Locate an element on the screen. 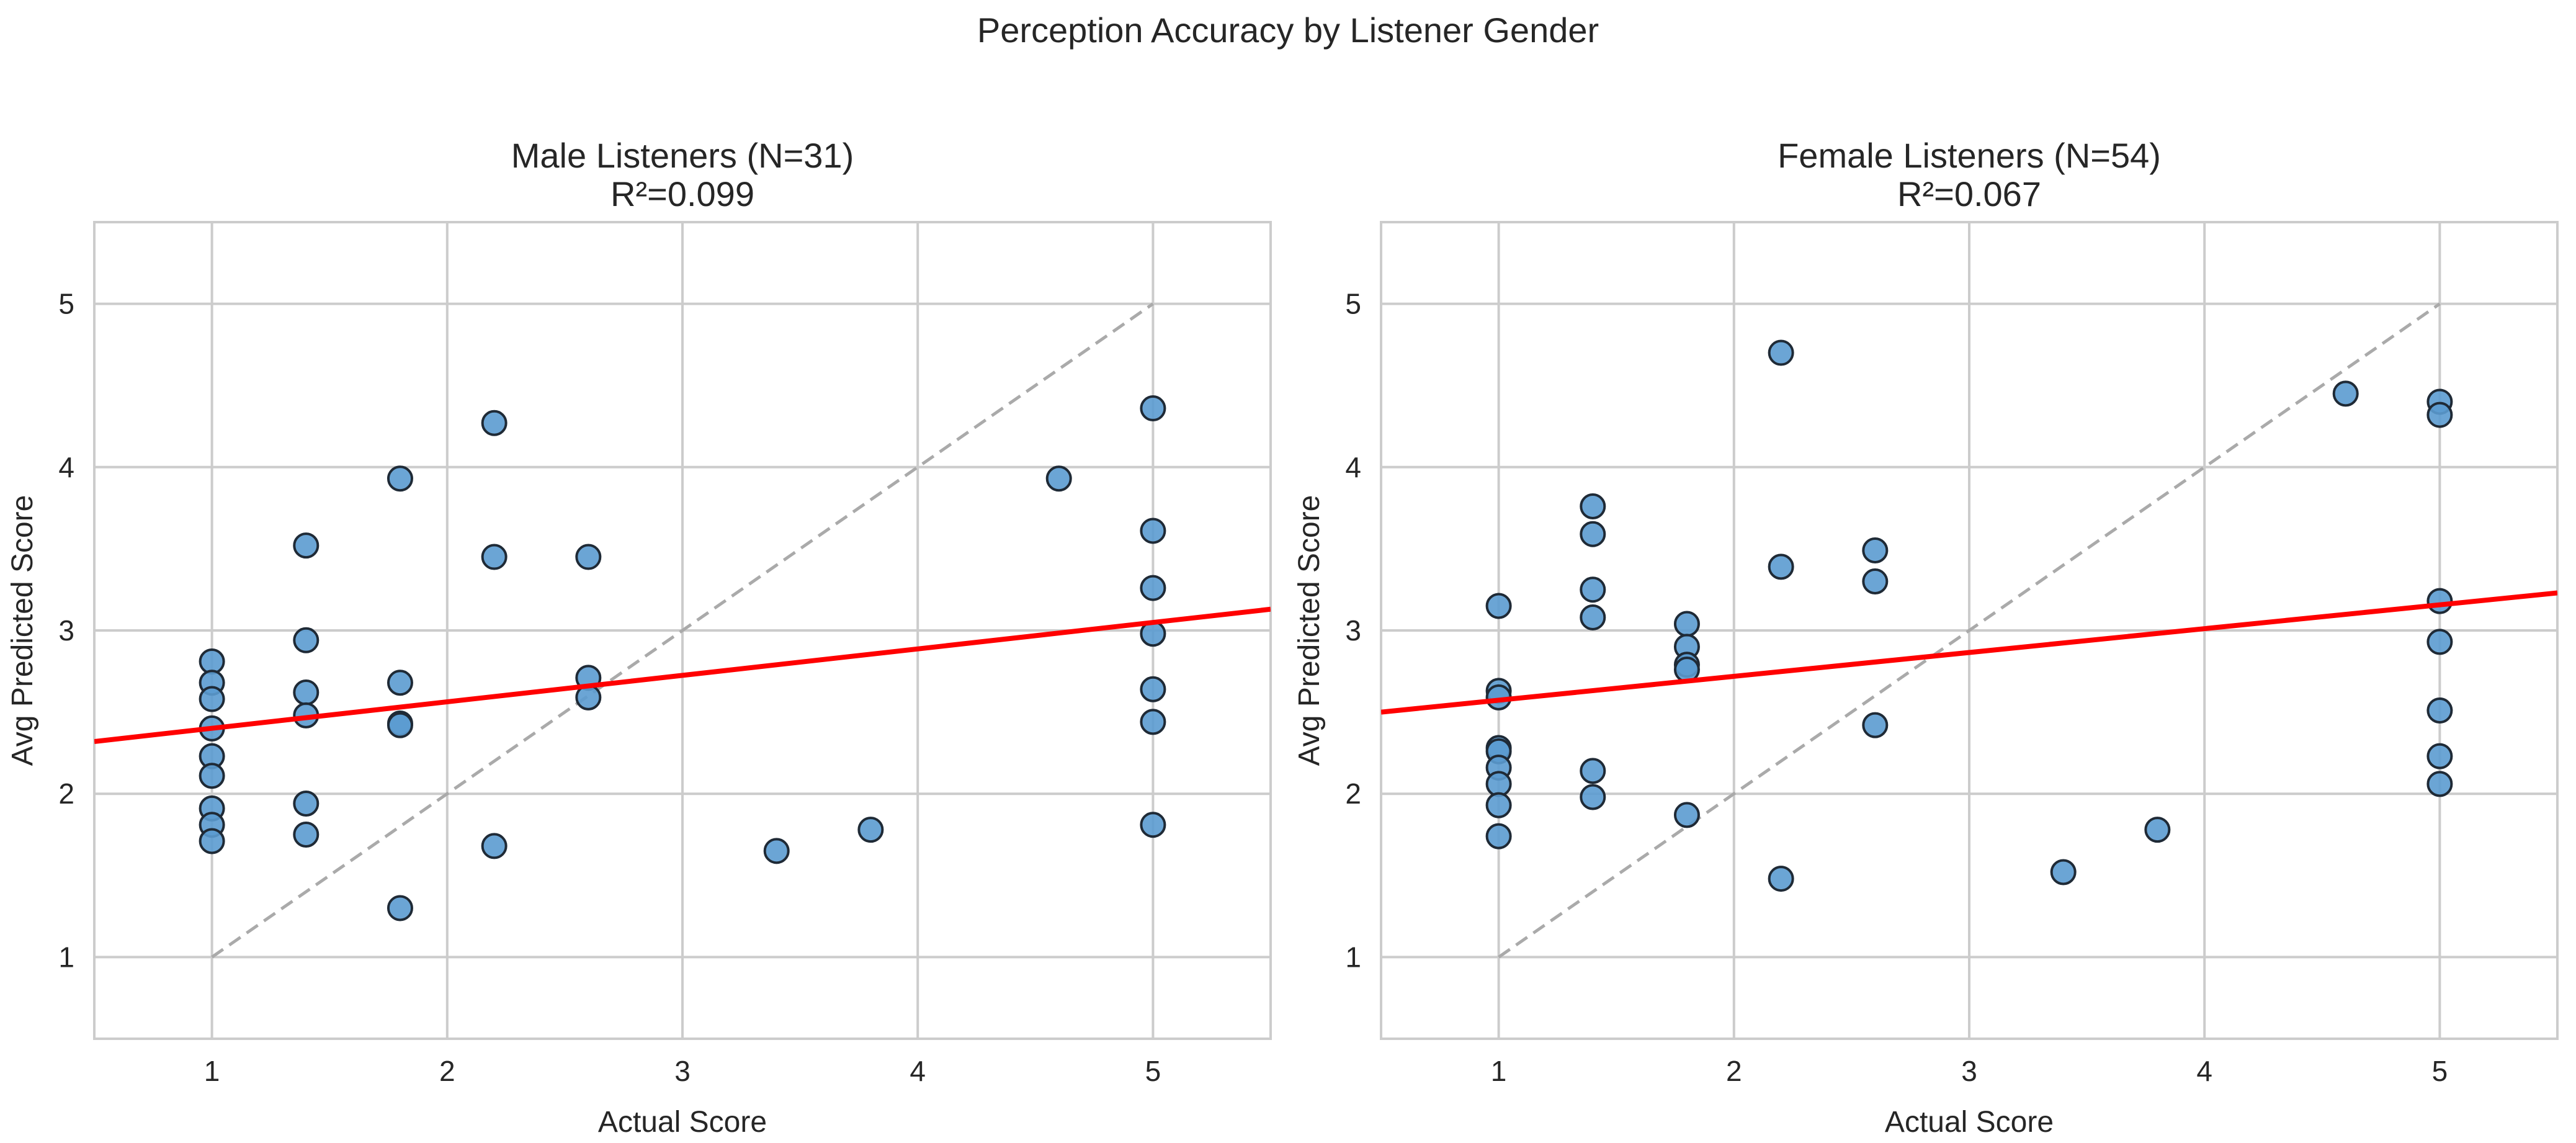  panel-title: Male Listeners (N=31) is located at coordinates (682, 155).